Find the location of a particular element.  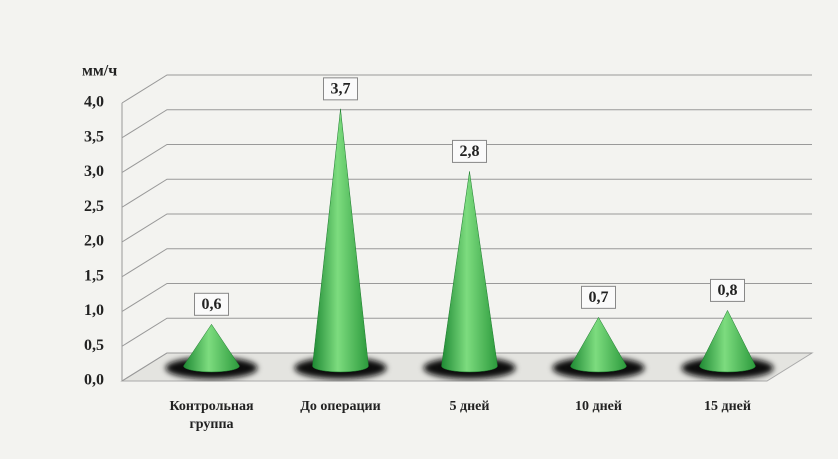

x-tick-label: До операции is located at coordinates (340, 406).